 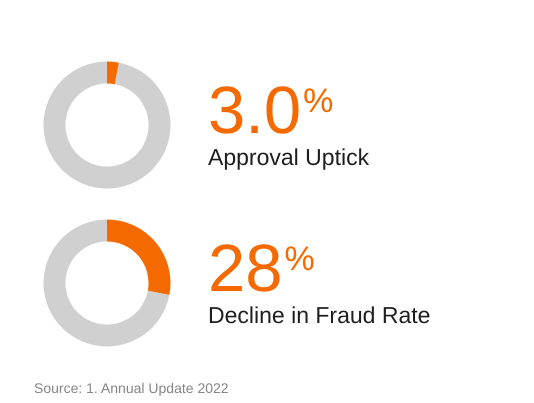 What do you see at coordinates (131, 388) in the screenshot?
I see `source-note: Source: 1. Annual Update 2022` at bounding box center [131, 388].